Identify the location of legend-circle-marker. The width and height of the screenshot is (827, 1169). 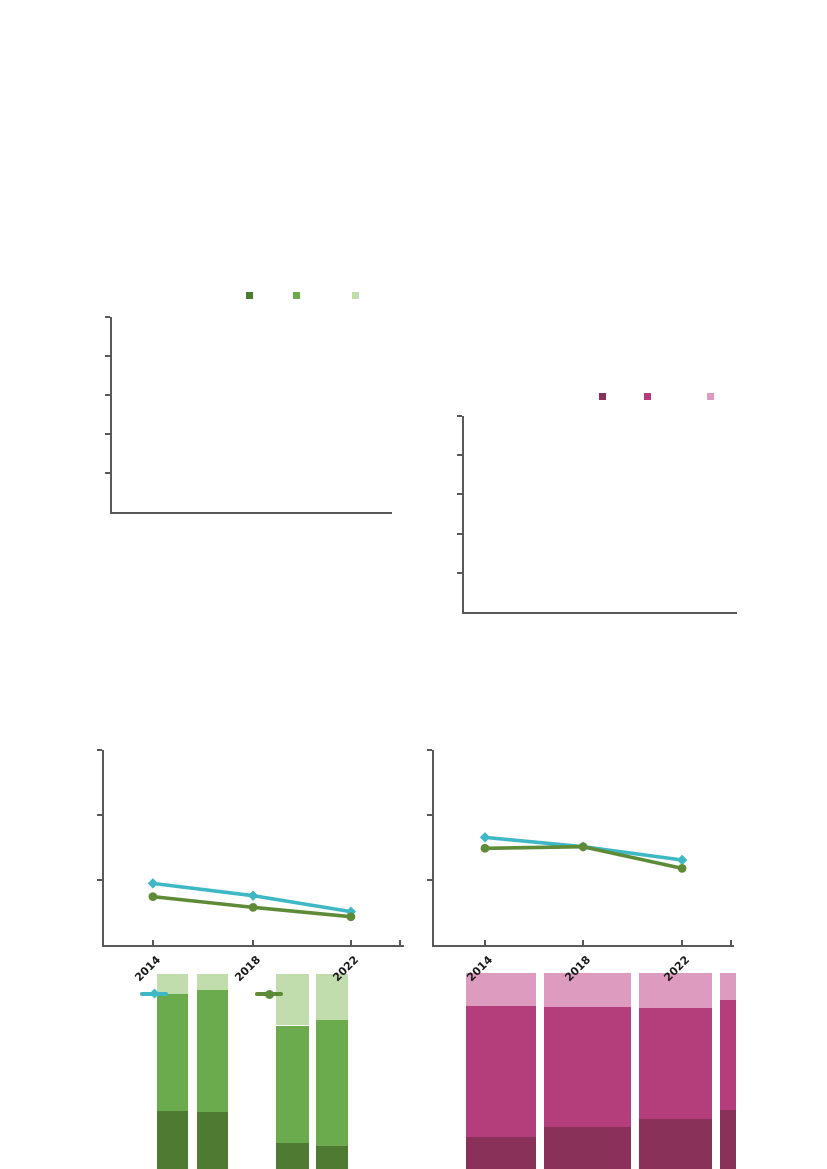
(269, 994).